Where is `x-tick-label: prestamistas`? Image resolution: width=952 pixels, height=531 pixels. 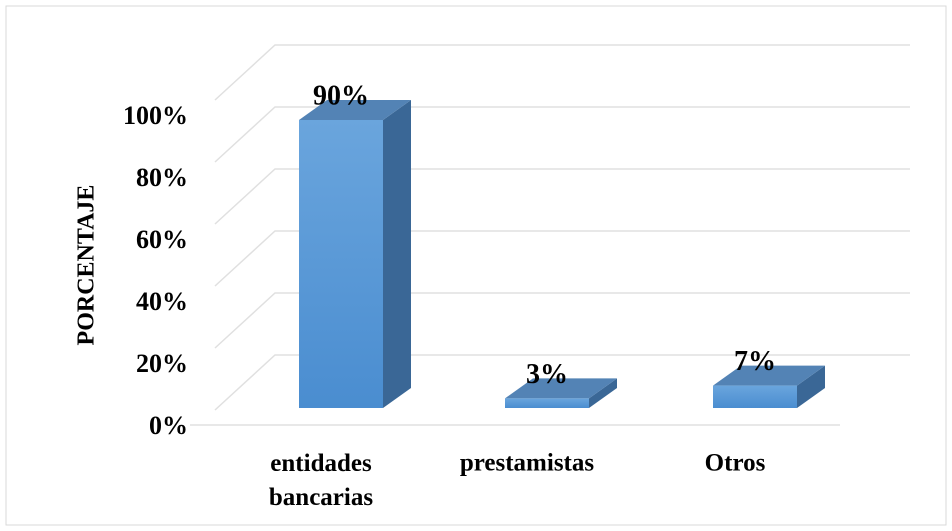 x-tick-label: prestamistas is located at coordinates (527, 463).